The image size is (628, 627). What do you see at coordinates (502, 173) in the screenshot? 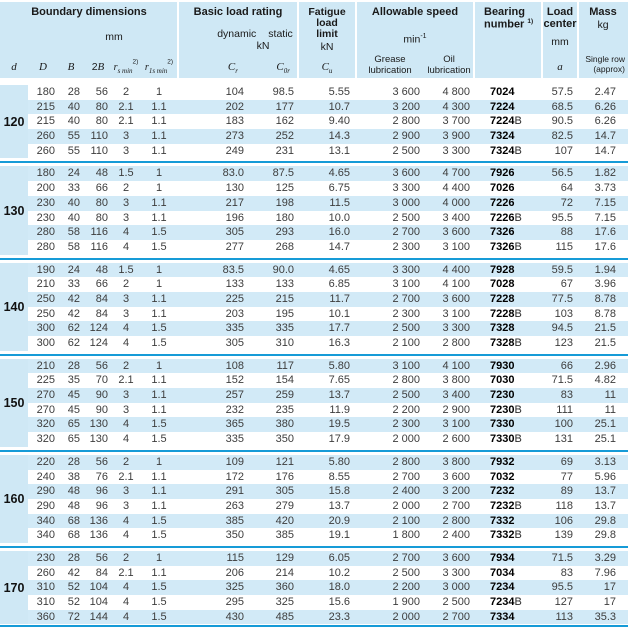
I see `bearing-number: 7926` at bounding box center [502, 173].